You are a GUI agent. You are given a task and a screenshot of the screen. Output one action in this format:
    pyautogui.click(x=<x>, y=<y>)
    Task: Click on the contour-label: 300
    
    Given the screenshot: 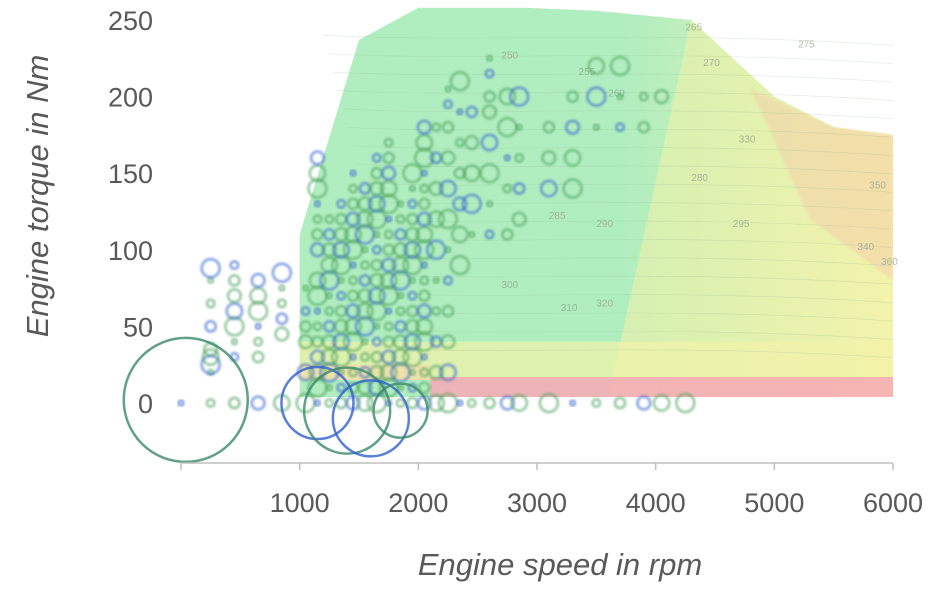 What is the action you would take?
    pyautogui.click(x=509, y=285)
    